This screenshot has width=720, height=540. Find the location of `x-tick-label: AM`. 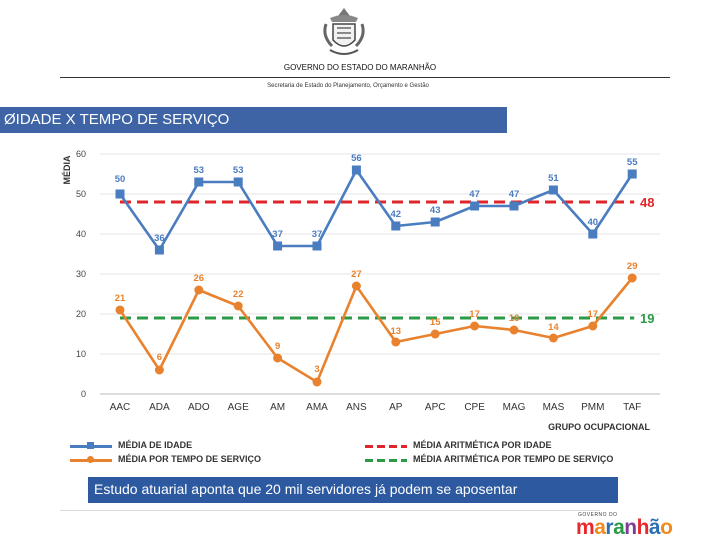

x-tick-label: AM is located at coordinates (277, 407).